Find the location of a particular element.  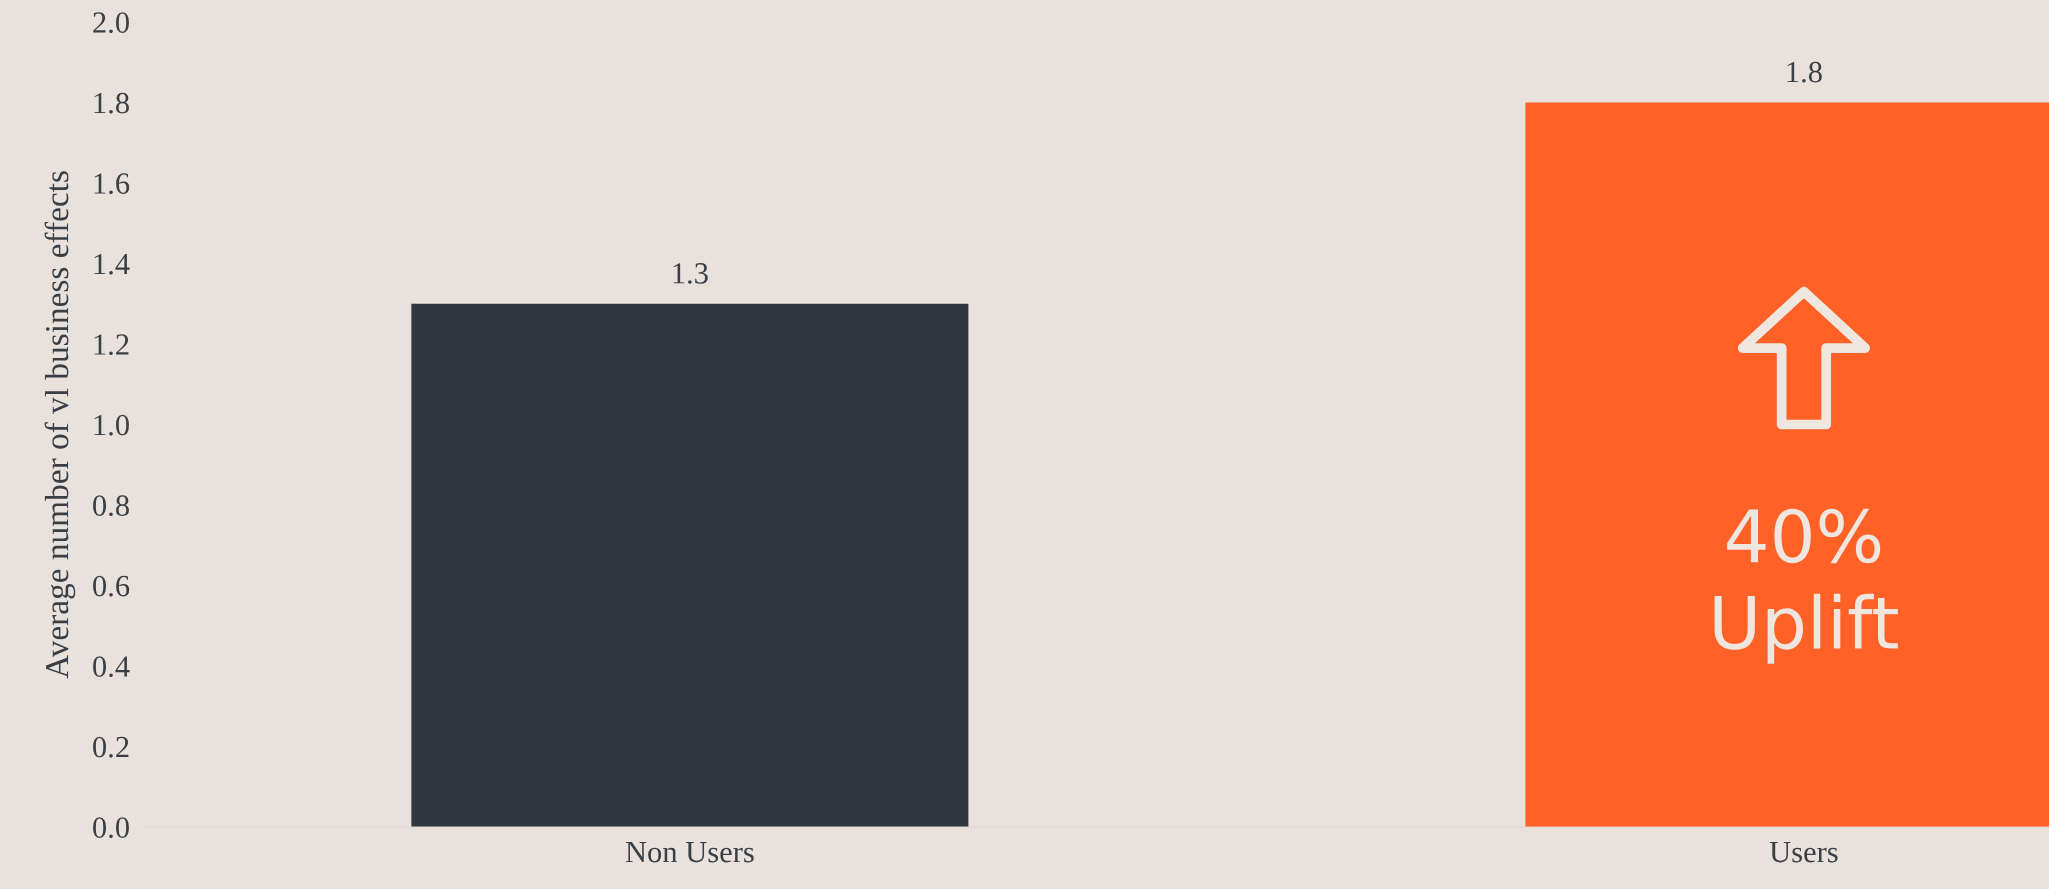

y-tick-label: 1.8 is located at coordinates (111, 103).